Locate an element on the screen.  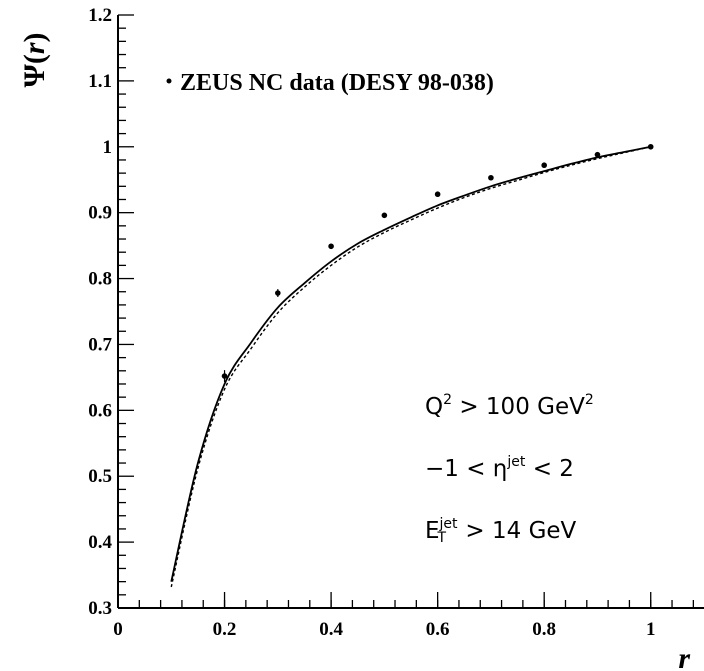
y-tick-label: 1.2 is located at coordinates (100, 15).